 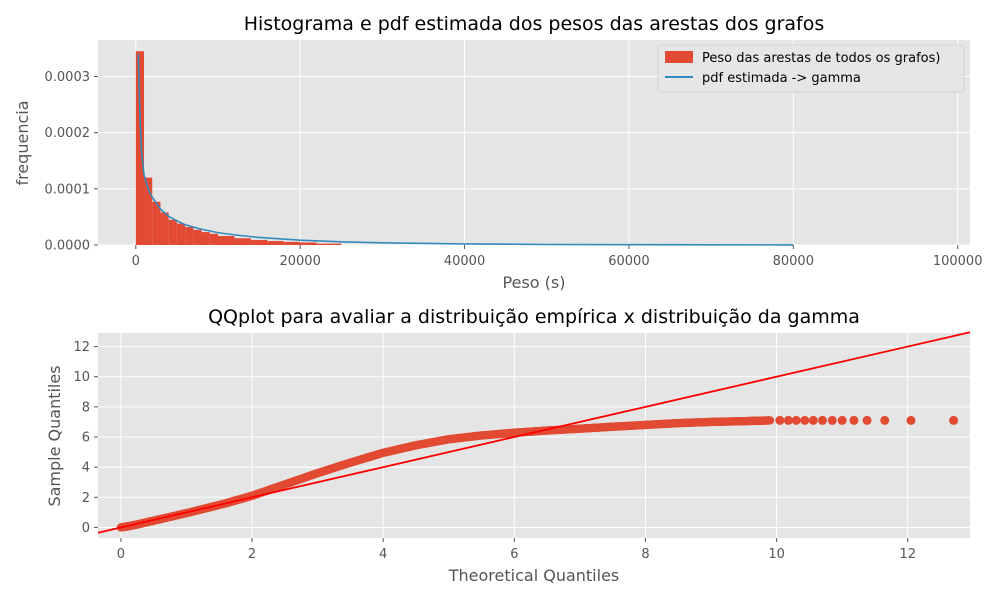 I want to click on qqplot-y-ticks: 0 2 4 6 8 10 12, so click(x=85, y=438).